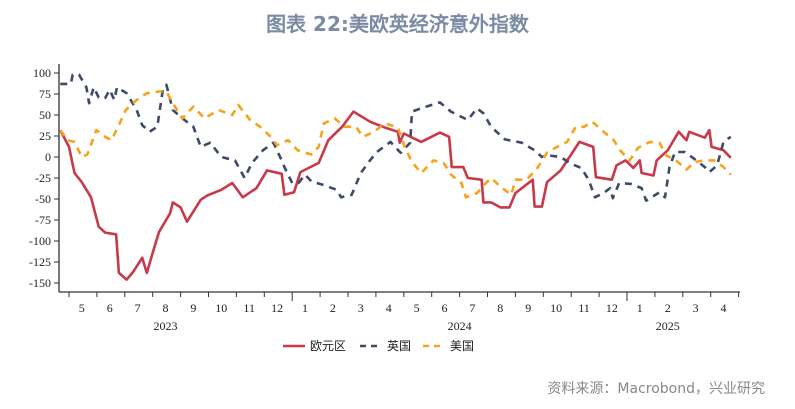 The width and height of the screenshot is (795, 409). What do you see at coordinates (48, 157) in the screenshot?
I see `y-tick-label: 0` at bounding box center [48, 157].